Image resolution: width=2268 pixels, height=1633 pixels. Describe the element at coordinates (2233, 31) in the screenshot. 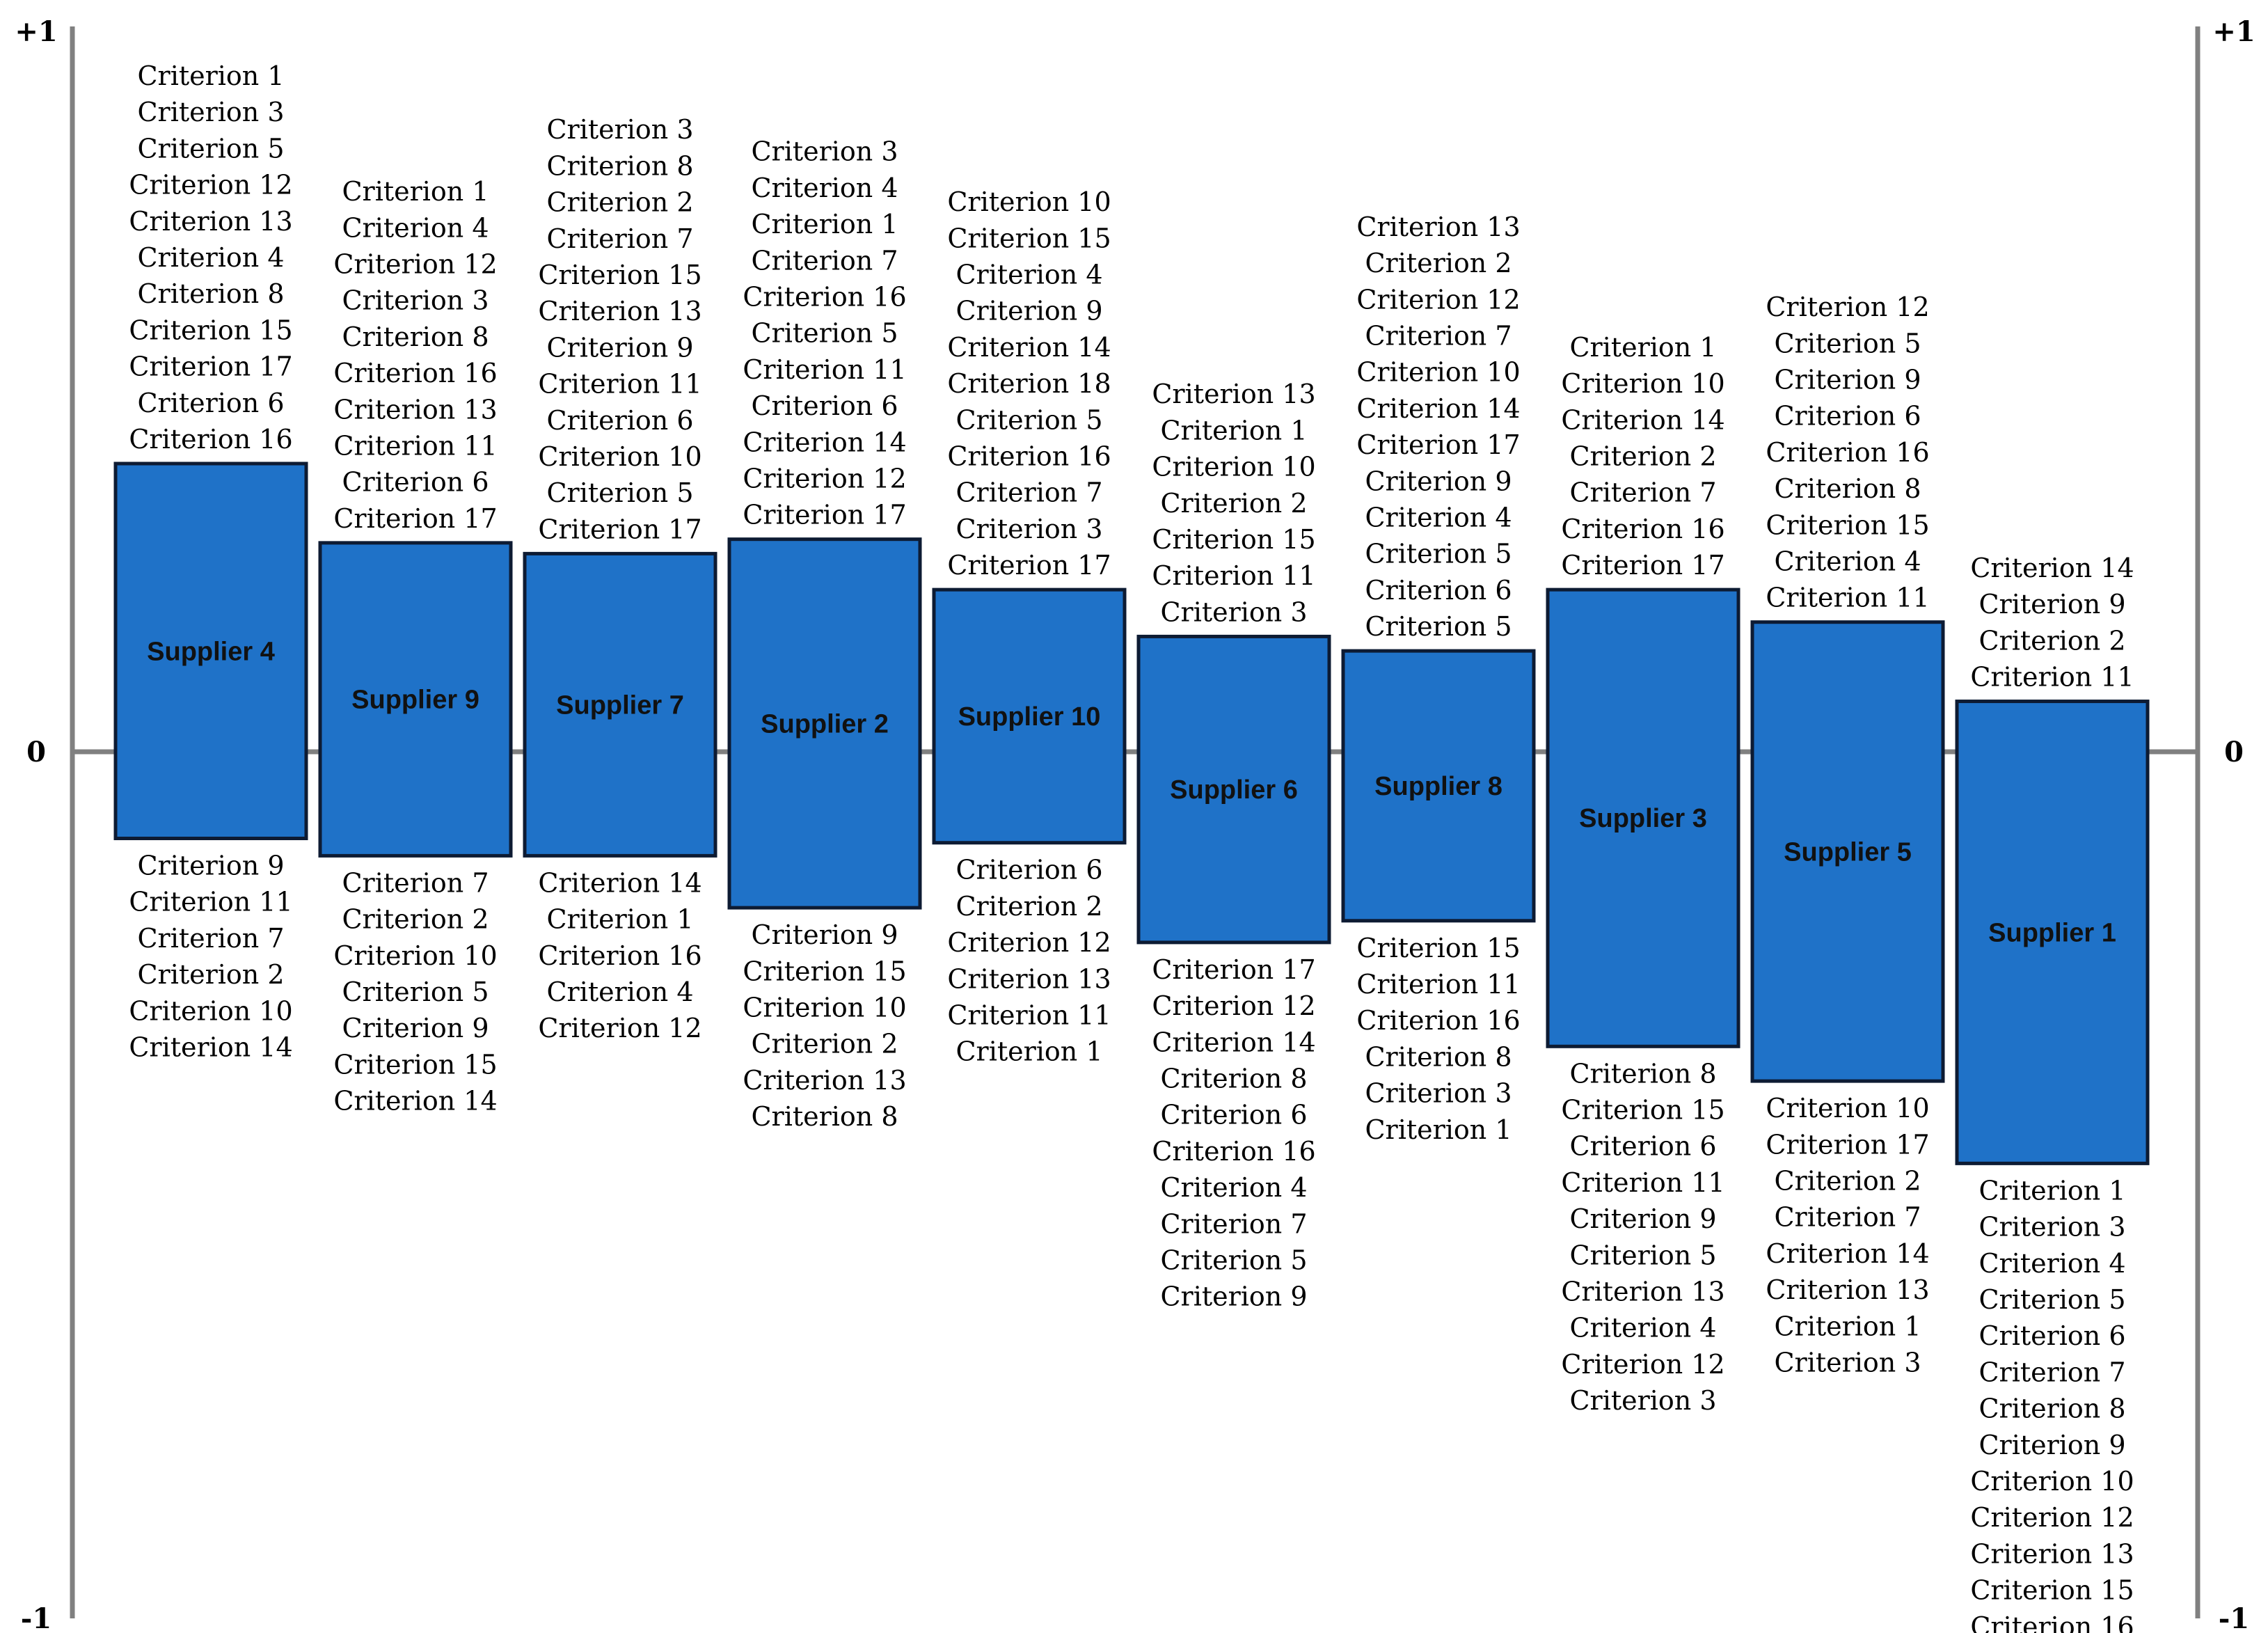

I see `right-tick-label: +1` at that location.